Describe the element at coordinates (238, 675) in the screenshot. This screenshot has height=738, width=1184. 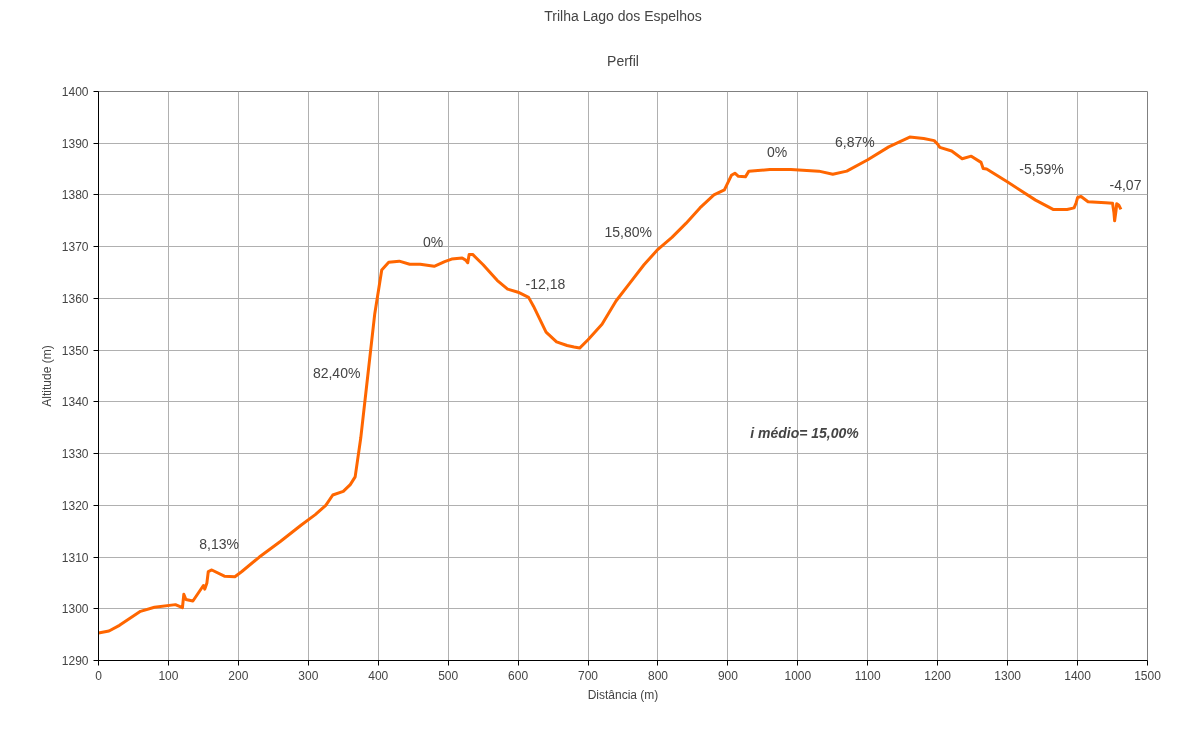
I see `x-tick-label: 200` at that location.